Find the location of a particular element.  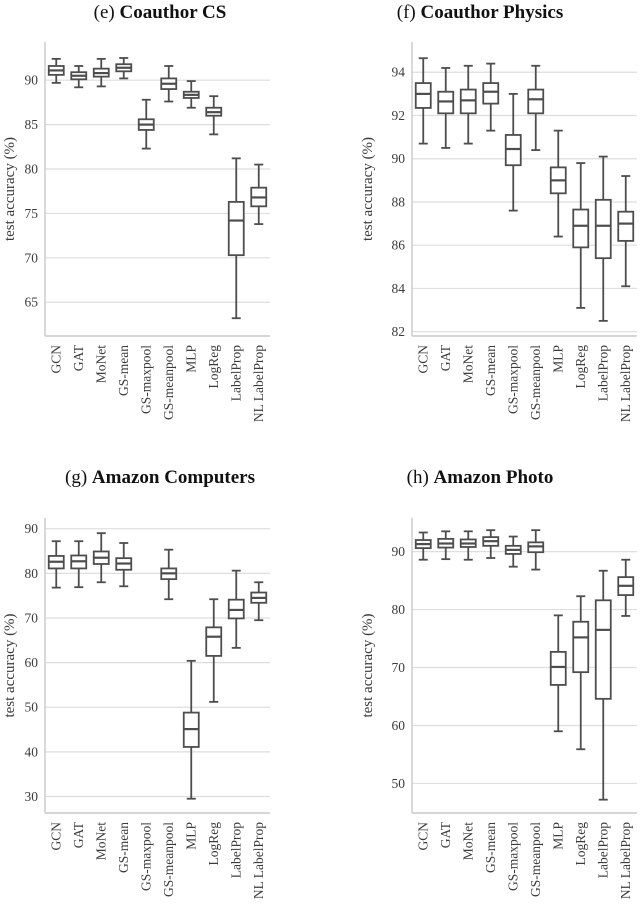

y-tick-labels: 30 40 50 60 70 80 90 is located at coordinates (32, 662).